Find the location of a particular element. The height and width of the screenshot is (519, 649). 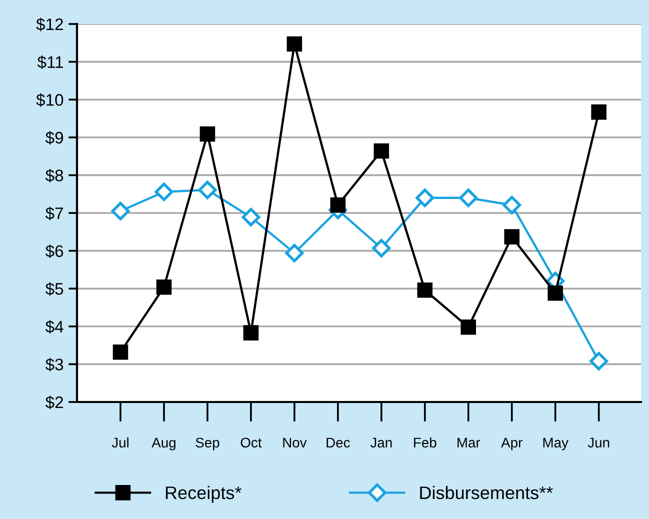

y-tick-label: $11 is located at coordinates (50, 62).